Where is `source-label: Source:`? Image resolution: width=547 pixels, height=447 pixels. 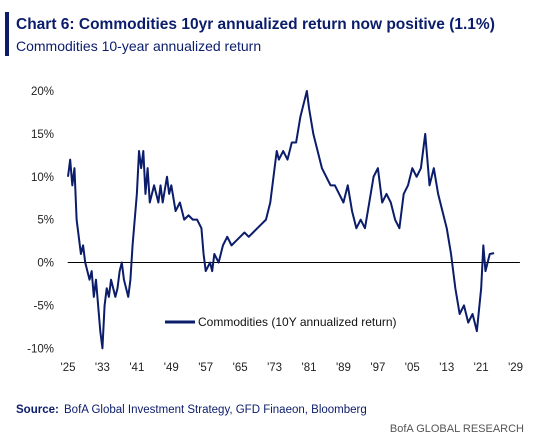
source-label: Source: is located at coordinates (37, 410).